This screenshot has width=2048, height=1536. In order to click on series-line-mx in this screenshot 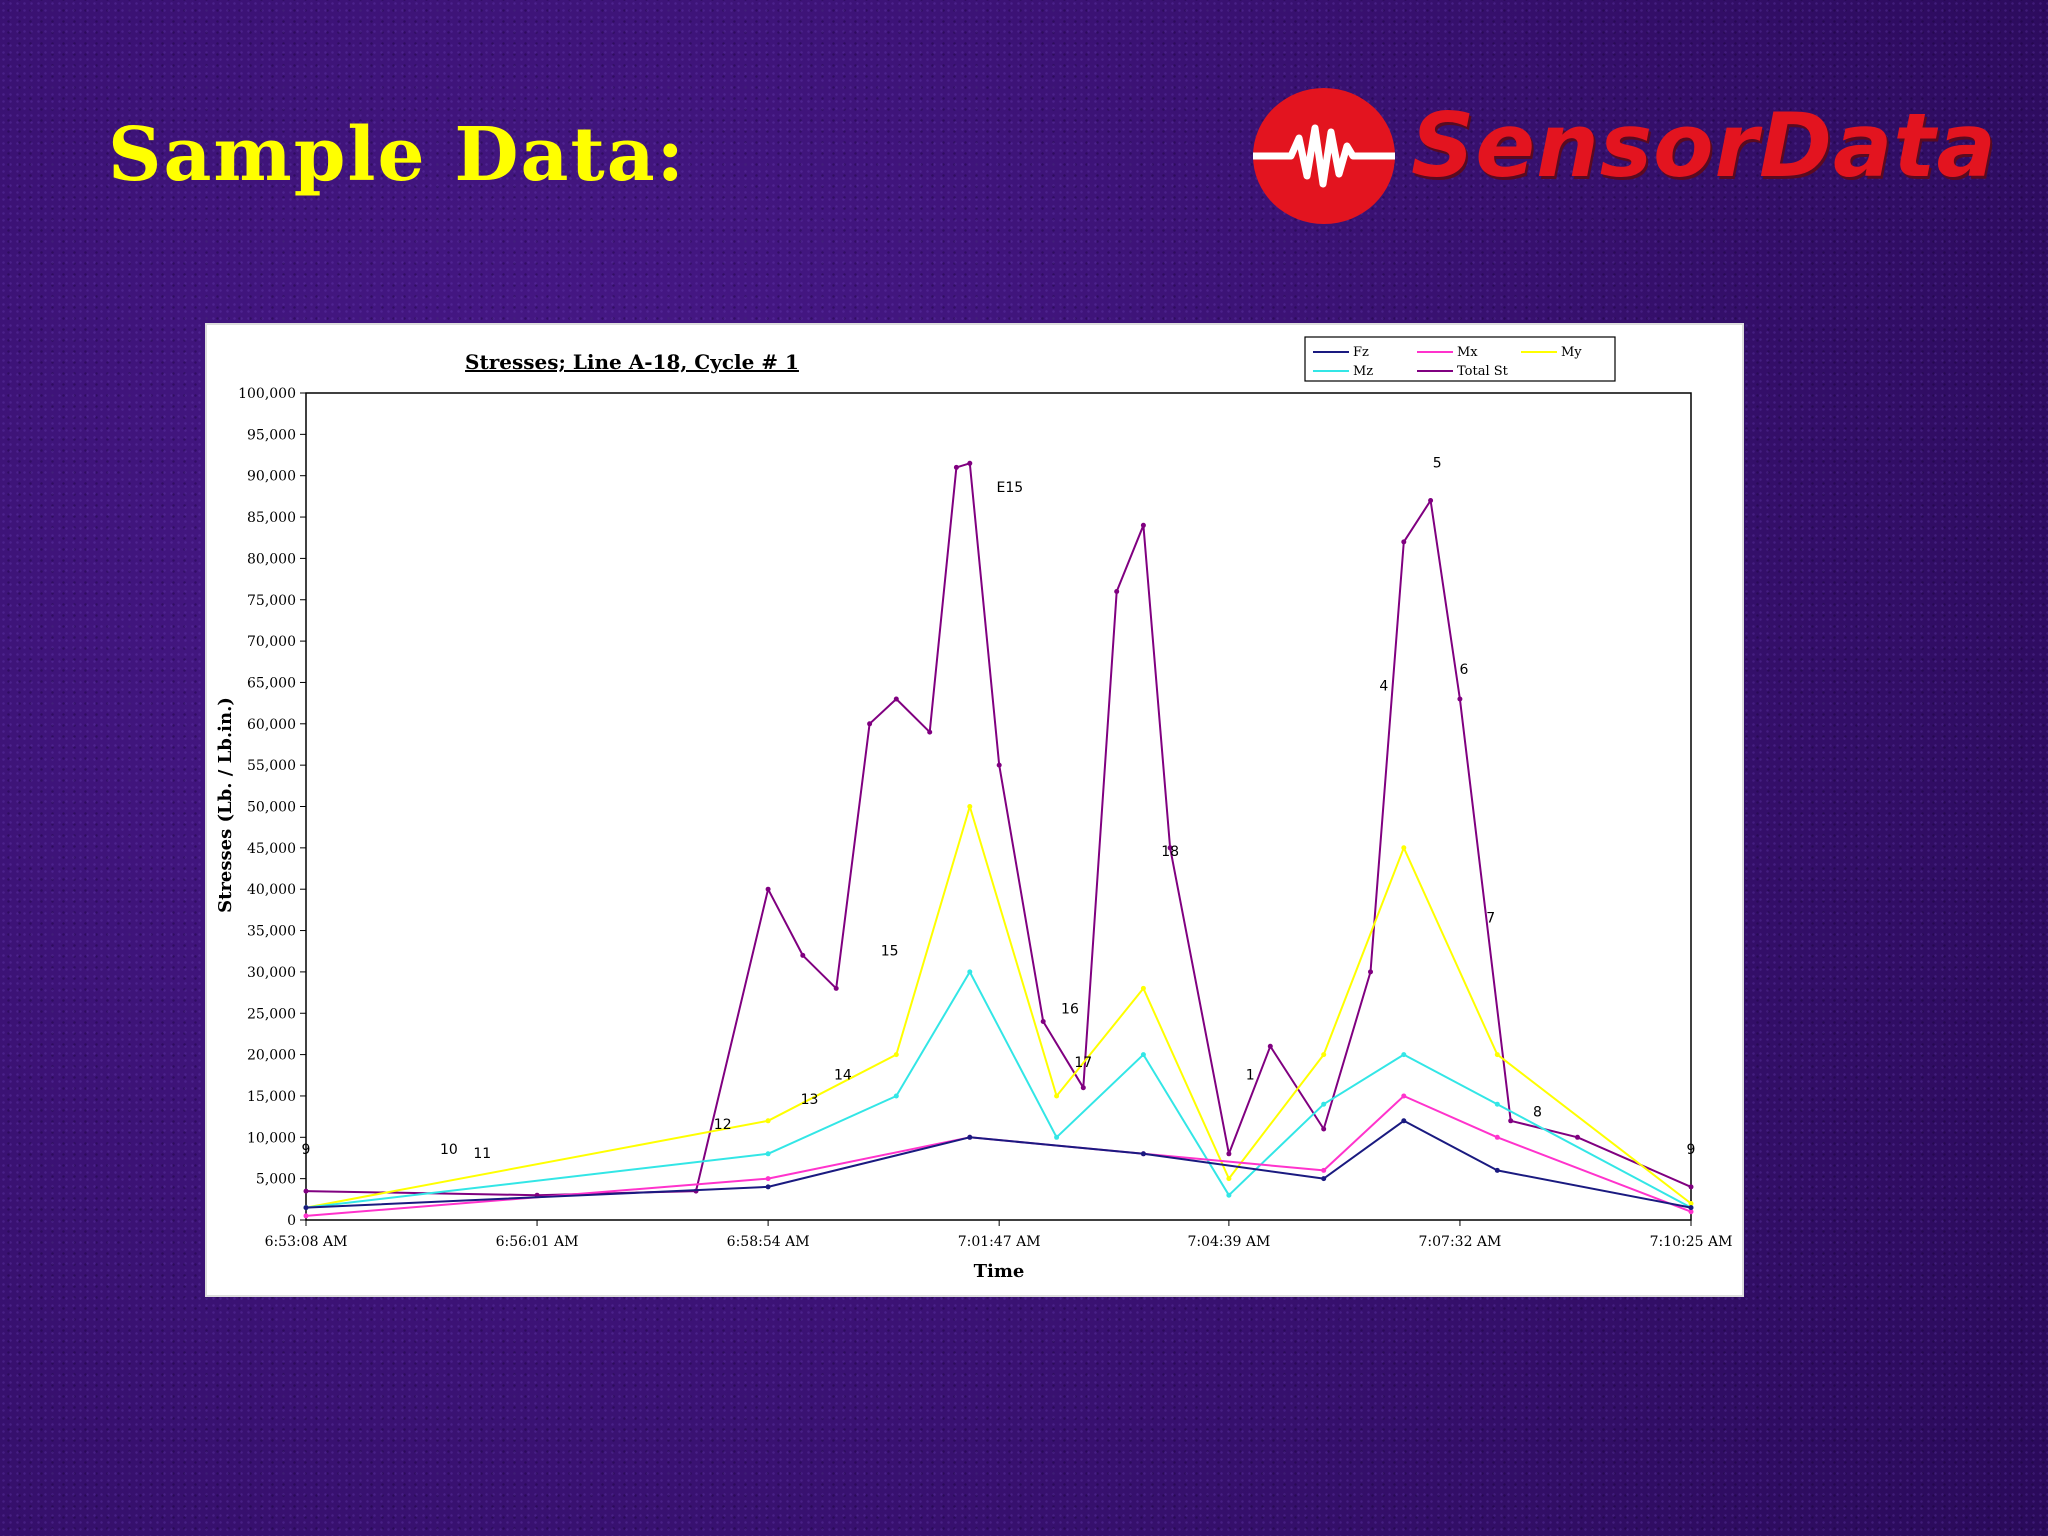, I will do `click(998, 1156)`.